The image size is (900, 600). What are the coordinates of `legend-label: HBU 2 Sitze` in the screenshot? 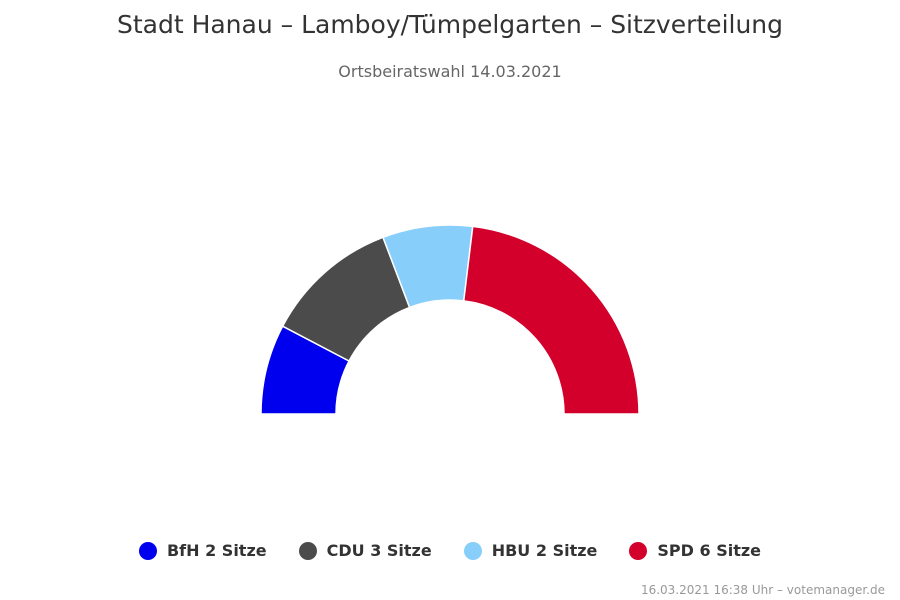 It's located at (544, 550).